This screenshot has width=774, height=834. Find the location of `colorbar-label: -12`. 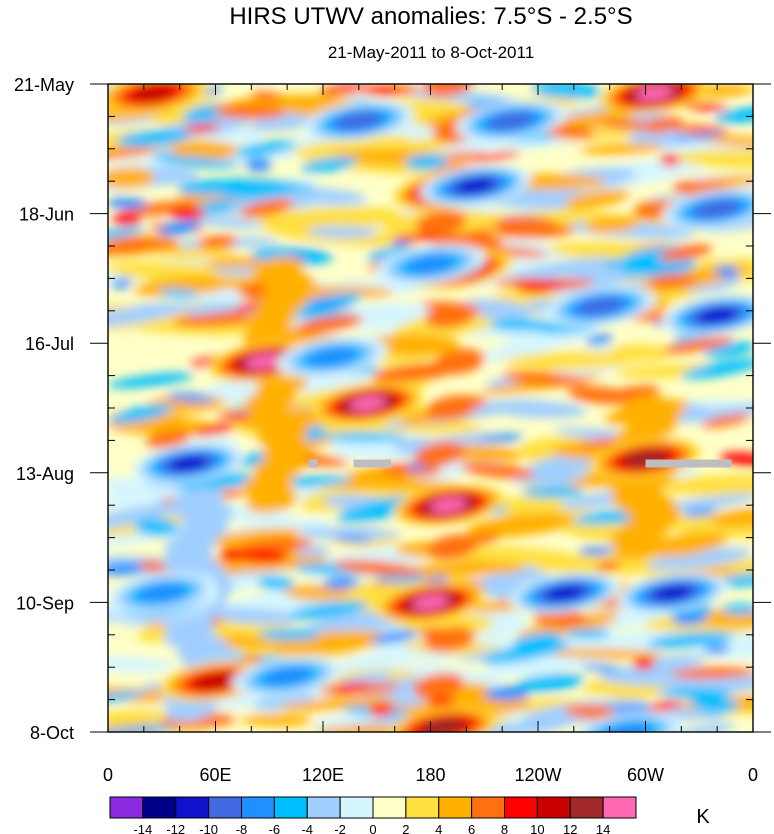

colorbar-label: -12 is located at coordinates (175, 828).